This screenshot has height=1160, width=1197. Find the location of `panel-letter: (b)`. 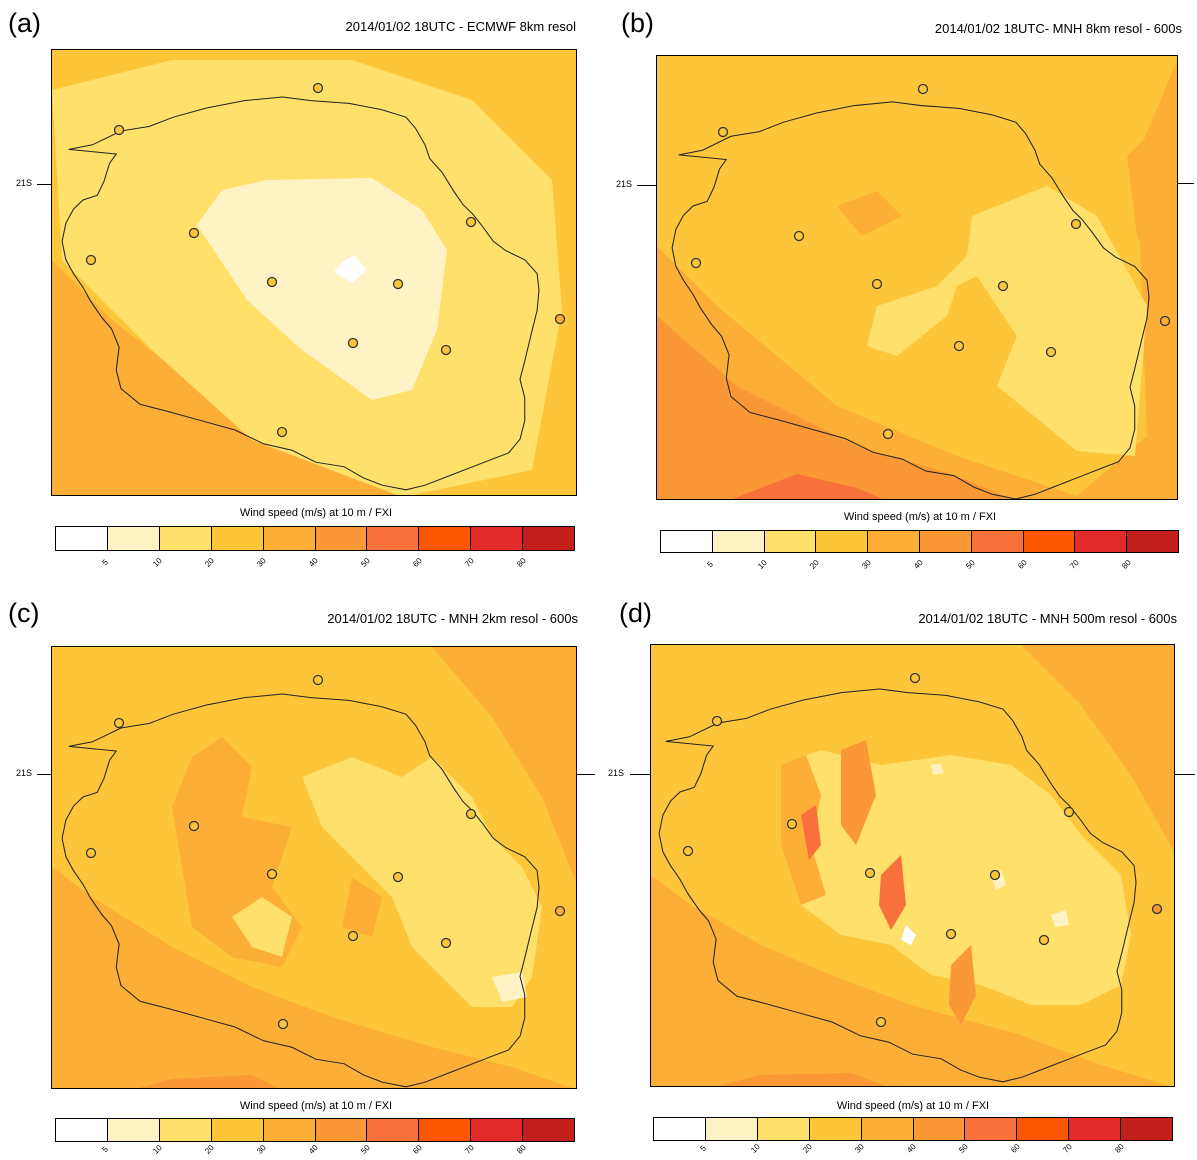

panel-letter: (b) is located at coordinates (637, 23).